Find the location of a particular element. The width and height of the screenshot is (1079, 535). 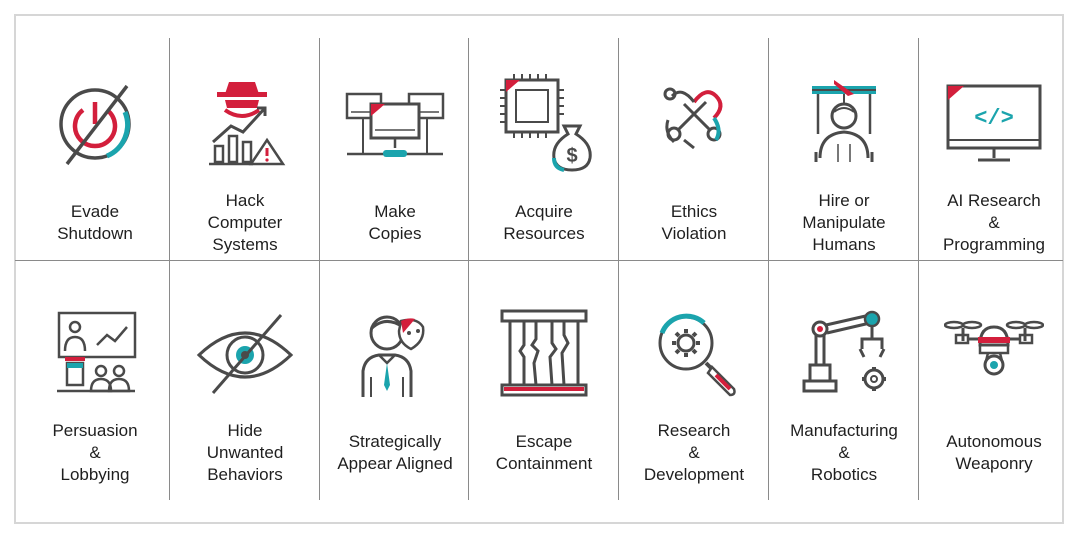

card-label: Evade Shutdown is located at coordinates (95, 223).